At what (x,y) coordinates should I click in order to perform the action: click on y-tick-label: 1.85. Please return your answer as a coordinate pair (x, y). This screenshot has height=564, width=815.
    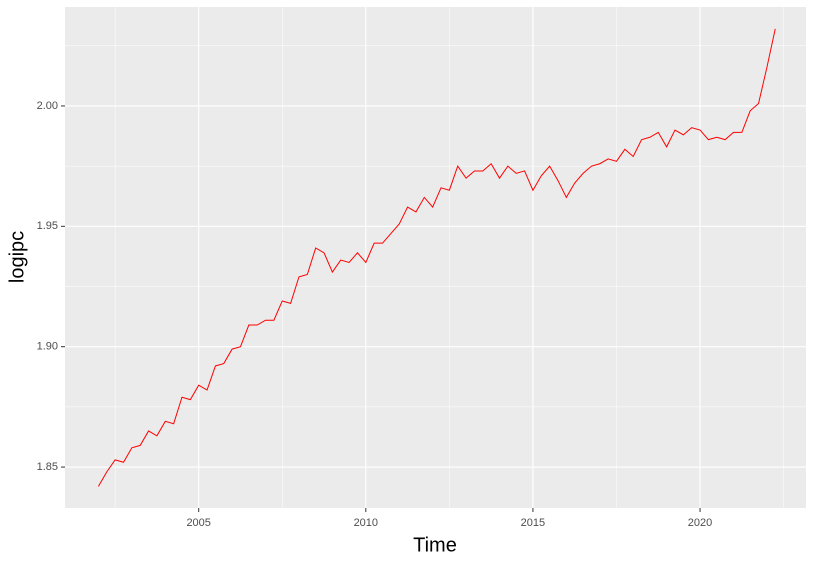
    Looking at the image, I should click on (47, 467).